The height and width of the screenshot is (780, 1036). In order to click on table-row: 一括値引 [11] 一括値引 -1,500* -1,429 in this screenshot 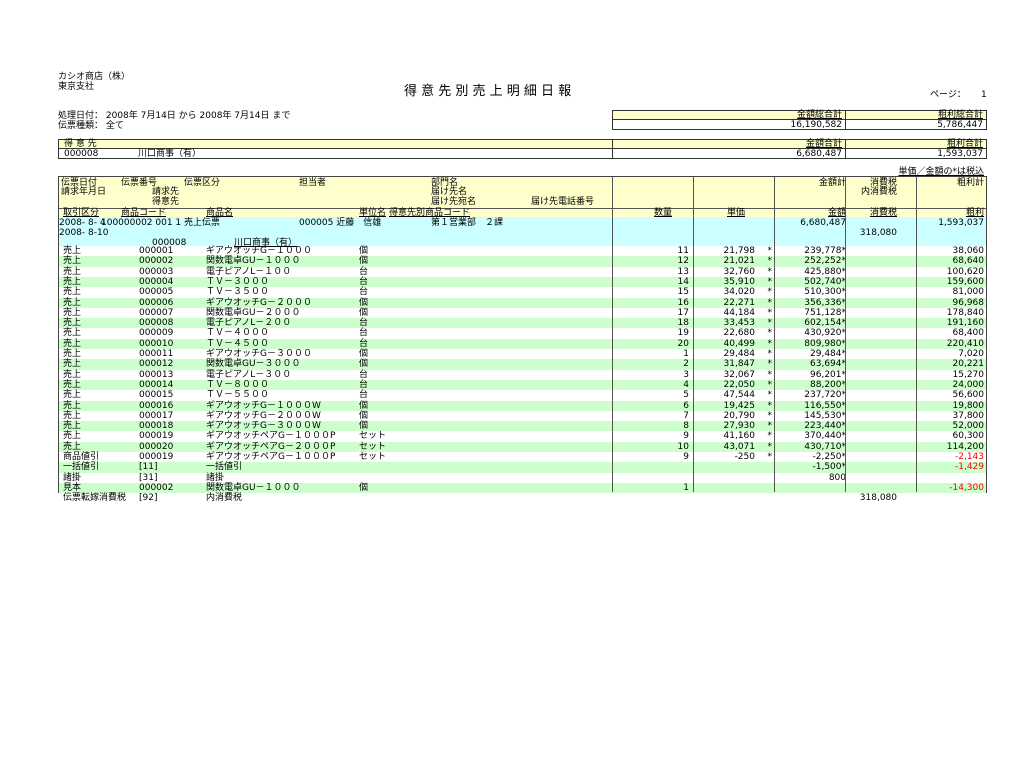, I will do `click(522, 467)`.